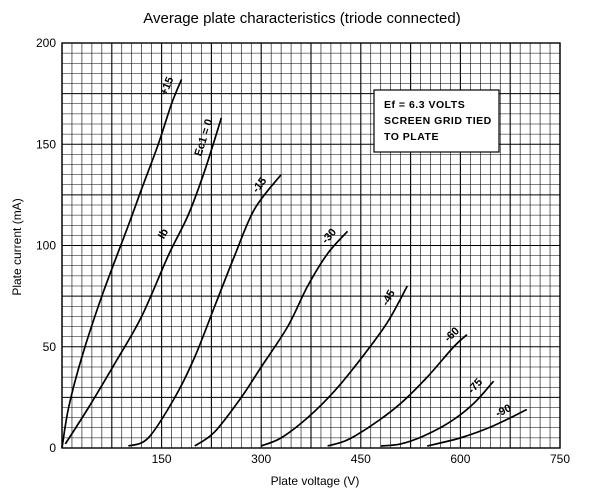  I want to click on x-tick-label: 750, so click(560, 459).